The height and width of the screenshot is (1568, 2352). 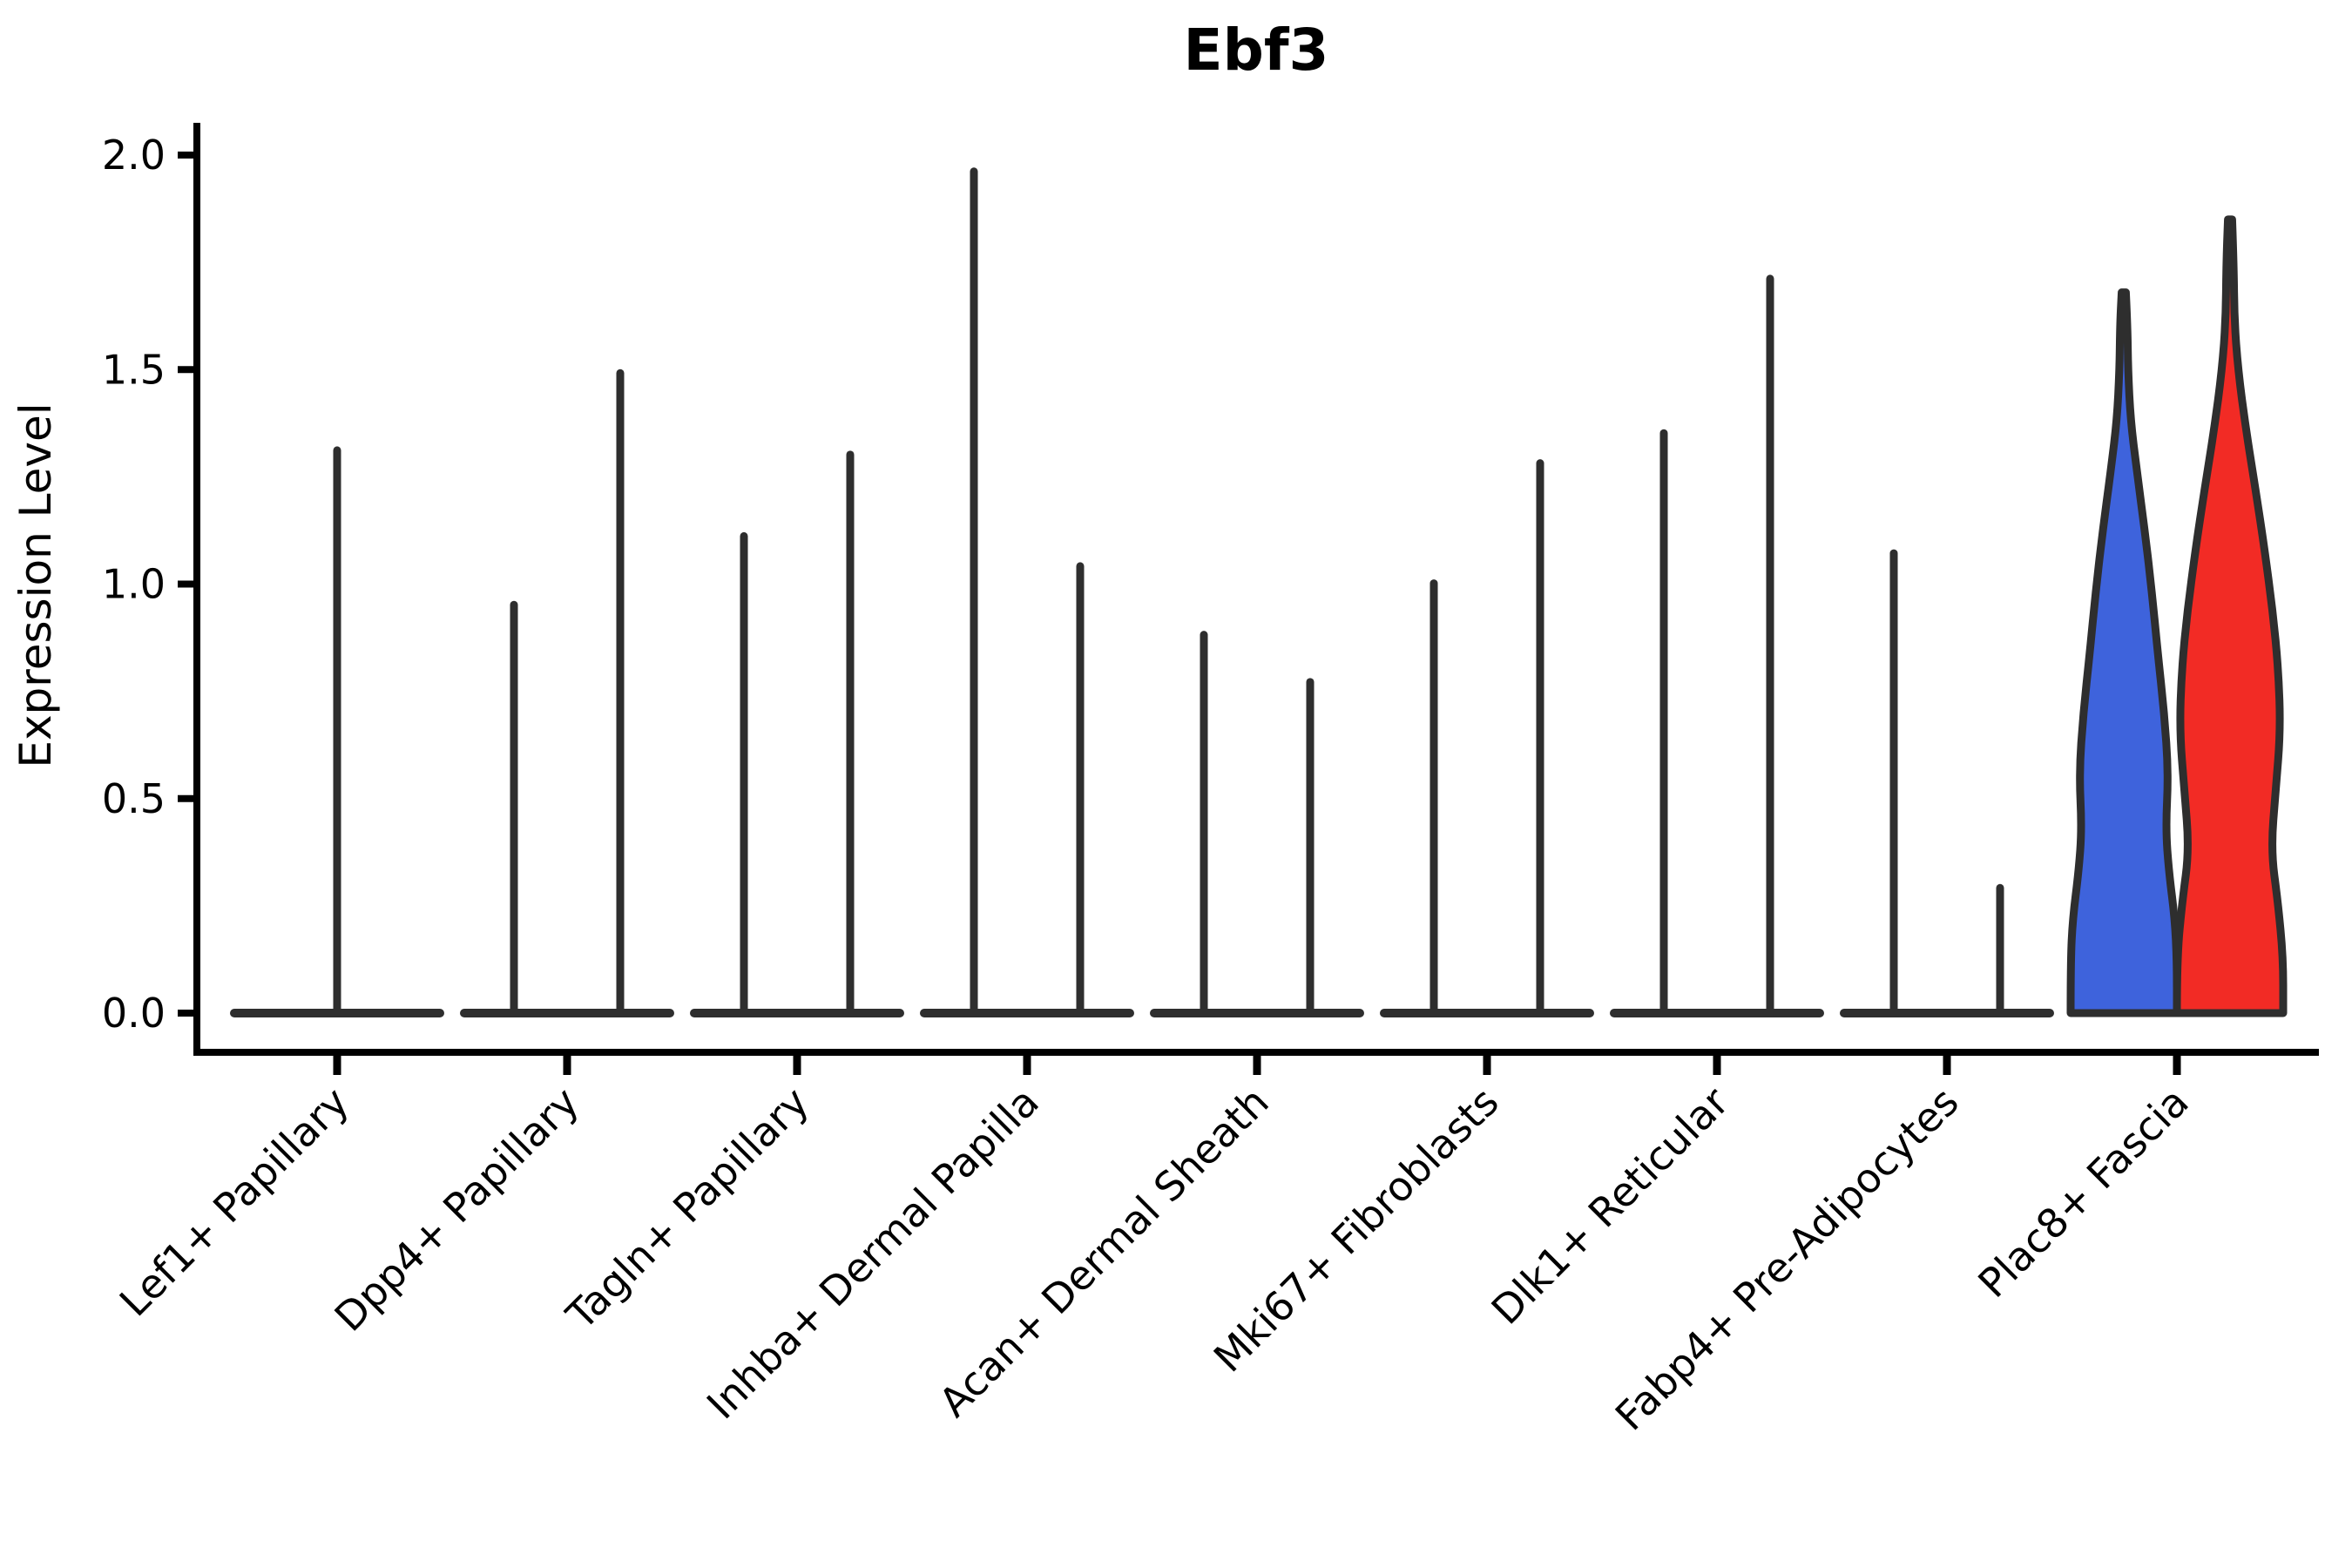 I want to click on y-tick-label: 1.5, so click(x=134, y=369).